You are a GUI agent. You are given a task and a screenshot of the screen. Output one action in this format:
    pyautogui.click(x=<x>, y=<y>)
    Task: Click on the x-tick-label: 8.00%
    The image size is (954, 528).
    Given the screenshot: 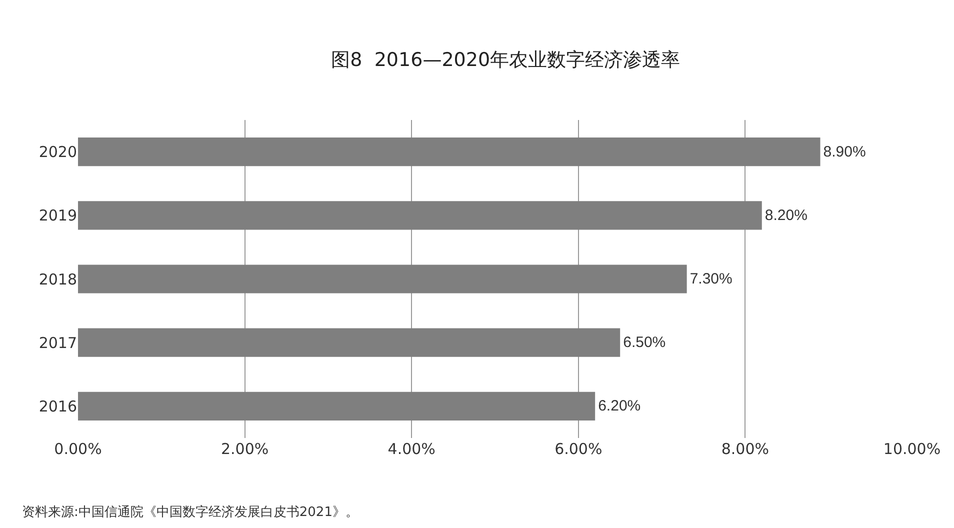 What is the action you would take?
    pyautogui.click(x=745, y=449)
    